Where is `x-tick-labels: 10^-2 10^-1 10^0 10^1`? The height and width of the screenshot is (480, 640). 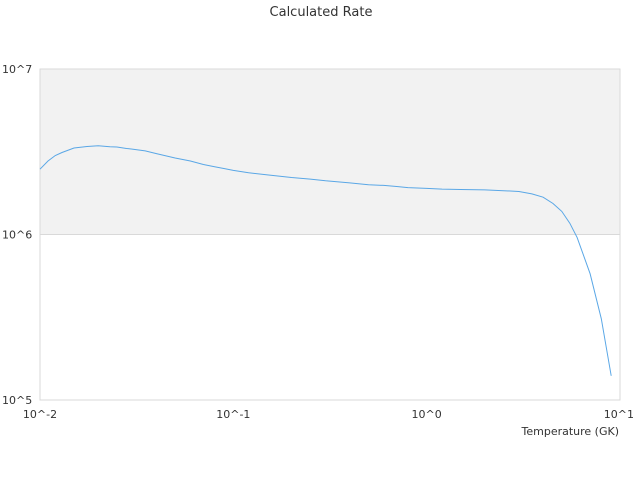
x-tick-labels: 10^-2 10^-1 10^0 10^1 is located at coordinates (328, 414).